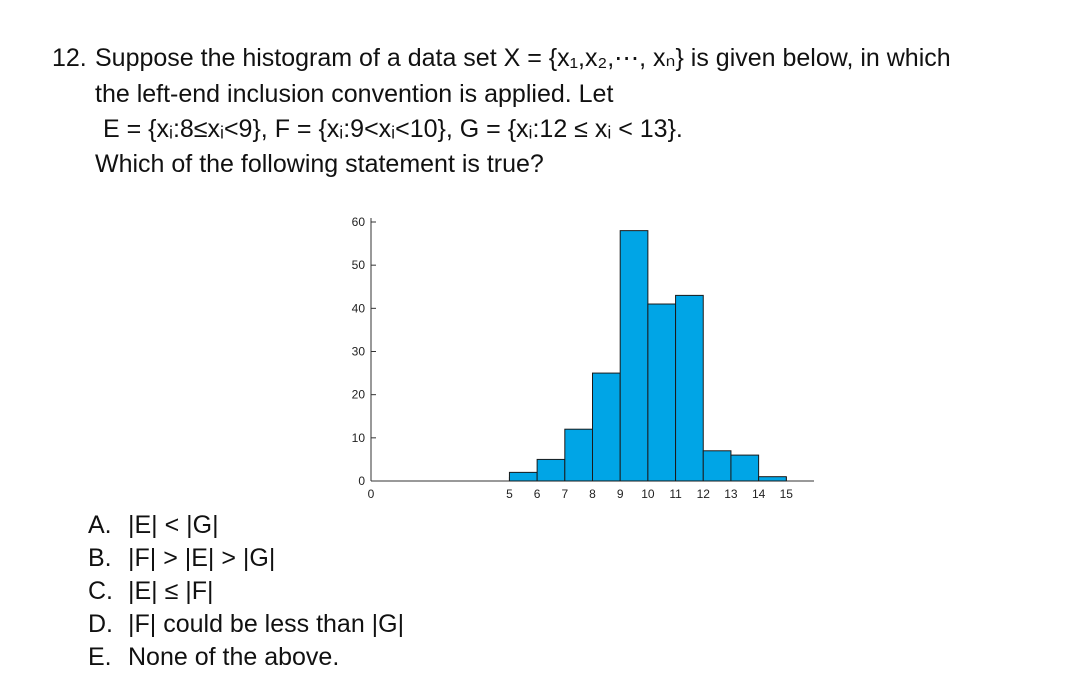 This screenshot has width=1080, height=692. What do you see at coordinates (759, 494) in the screenshot?
I see `x-tick-label: 14` at bounding box center [759, 494].